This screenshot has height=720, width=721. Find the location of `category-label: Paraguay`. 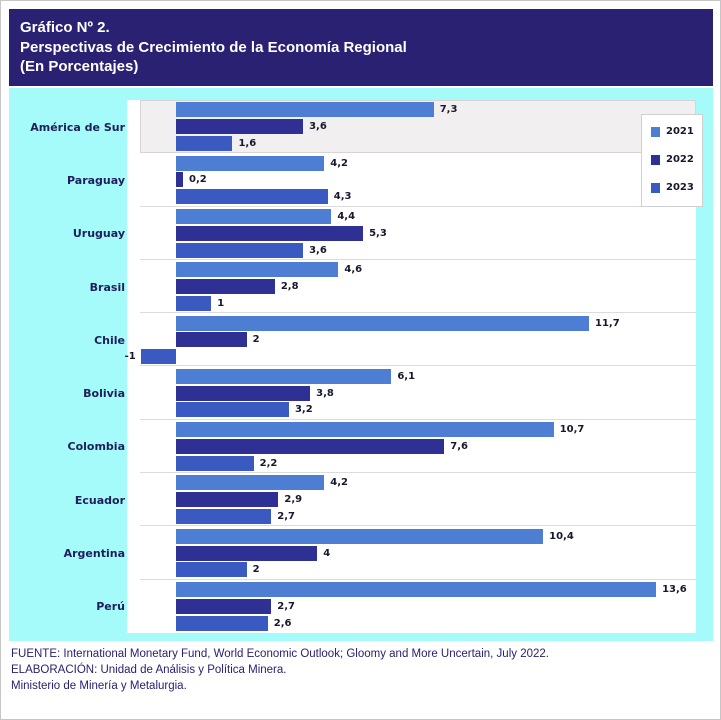

category-label: Paraguay is located at coordinates (96, 180).